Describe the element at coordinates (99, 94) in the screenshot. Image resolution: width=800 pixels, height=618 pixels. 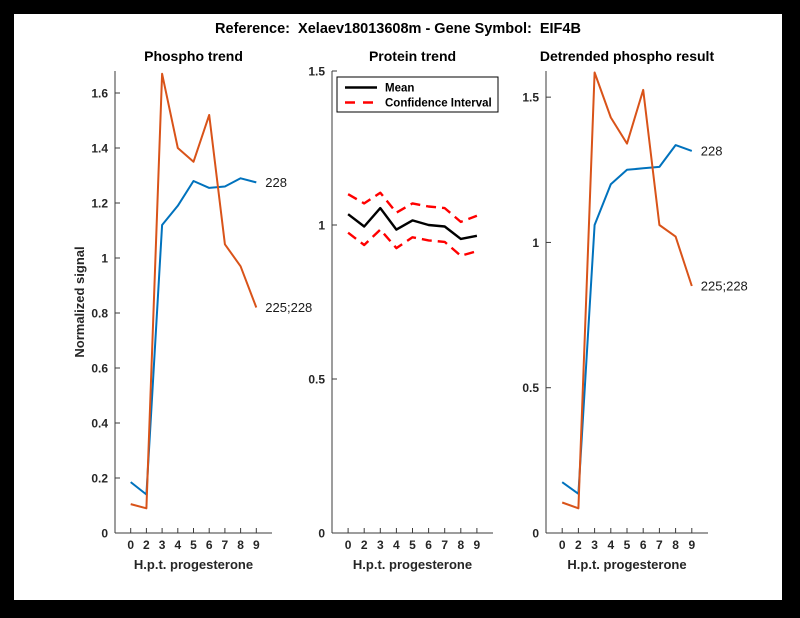
I see `y-tick-label: 1.6` at that location.